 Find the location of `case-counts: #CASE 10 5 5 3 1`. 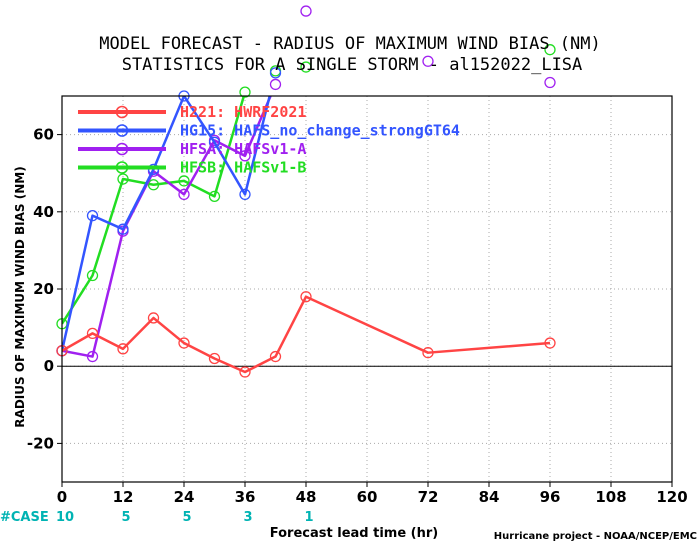

case-counts: #CASE 10 5 5 3 1 is located at coordinates (157, 517).